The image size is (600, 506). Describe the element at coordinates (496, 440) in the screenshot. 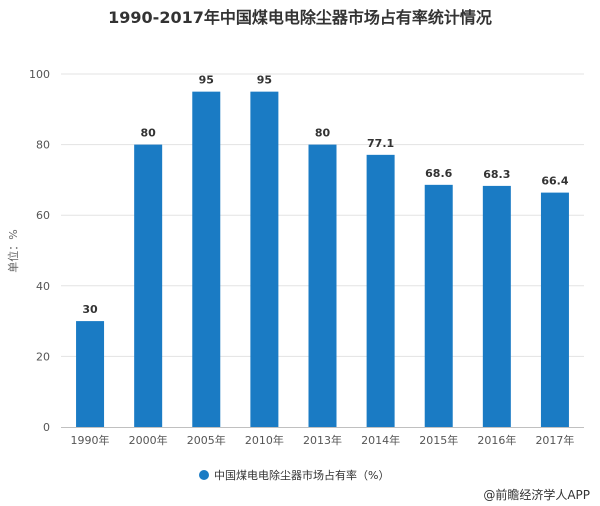

I see `x-tick-label: 2016年` at that location.